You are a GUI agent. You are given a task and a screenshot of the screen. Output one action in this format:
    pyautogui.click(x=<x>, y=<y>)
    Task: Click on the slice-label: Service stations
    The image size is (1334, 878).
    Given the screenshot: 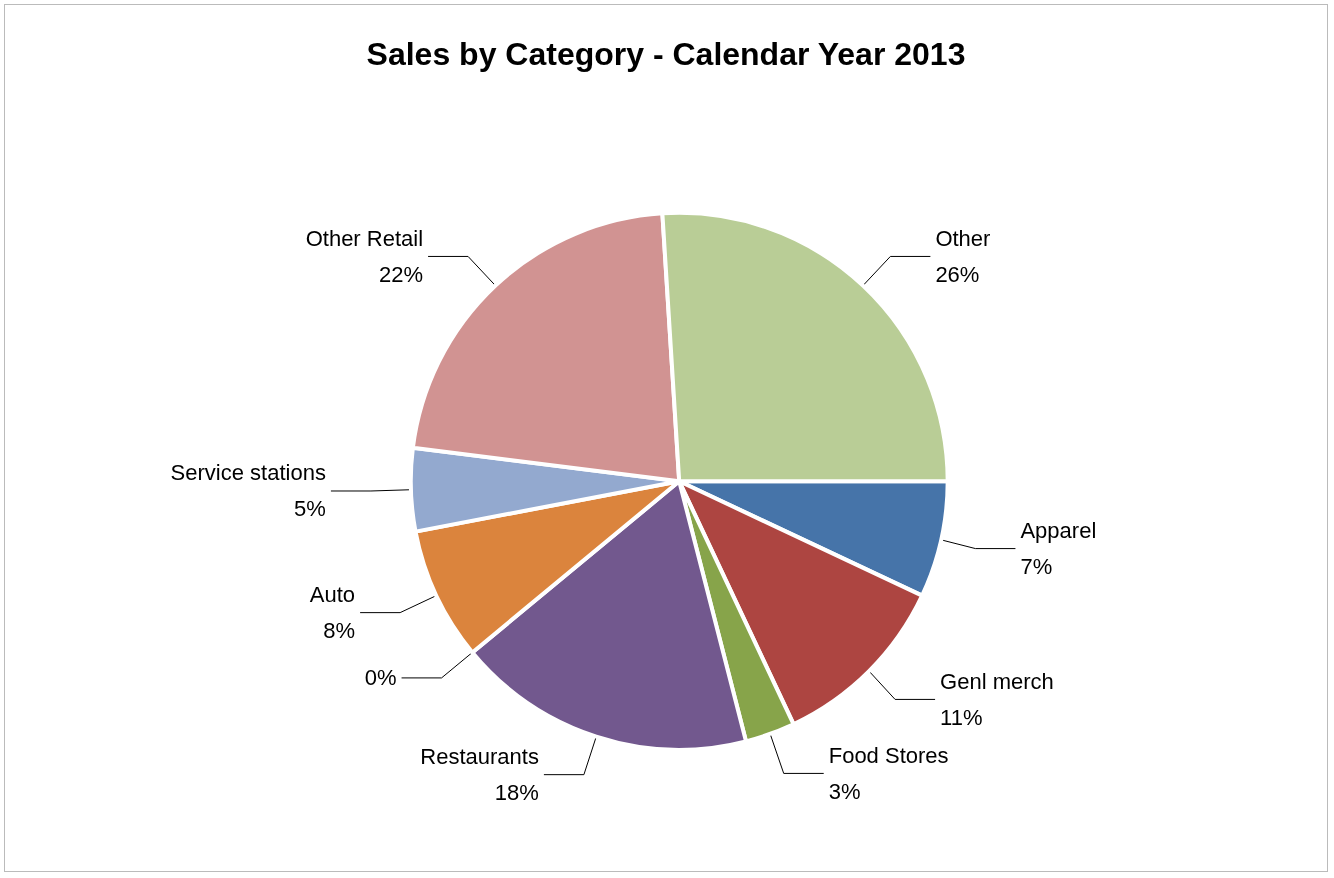 What is the action you would take?
    pyautogui.click(x=248, y=473)
    